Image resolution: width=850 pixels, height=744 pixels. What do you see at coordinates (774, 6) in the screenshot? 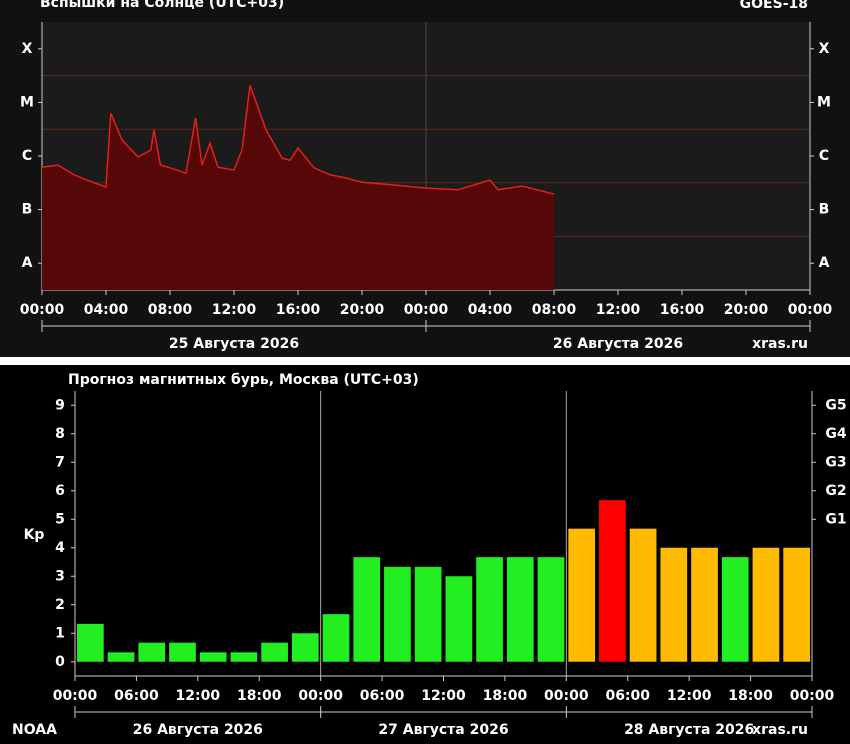
I see `satellite: GOES-18` at bounding box center [774, 6].